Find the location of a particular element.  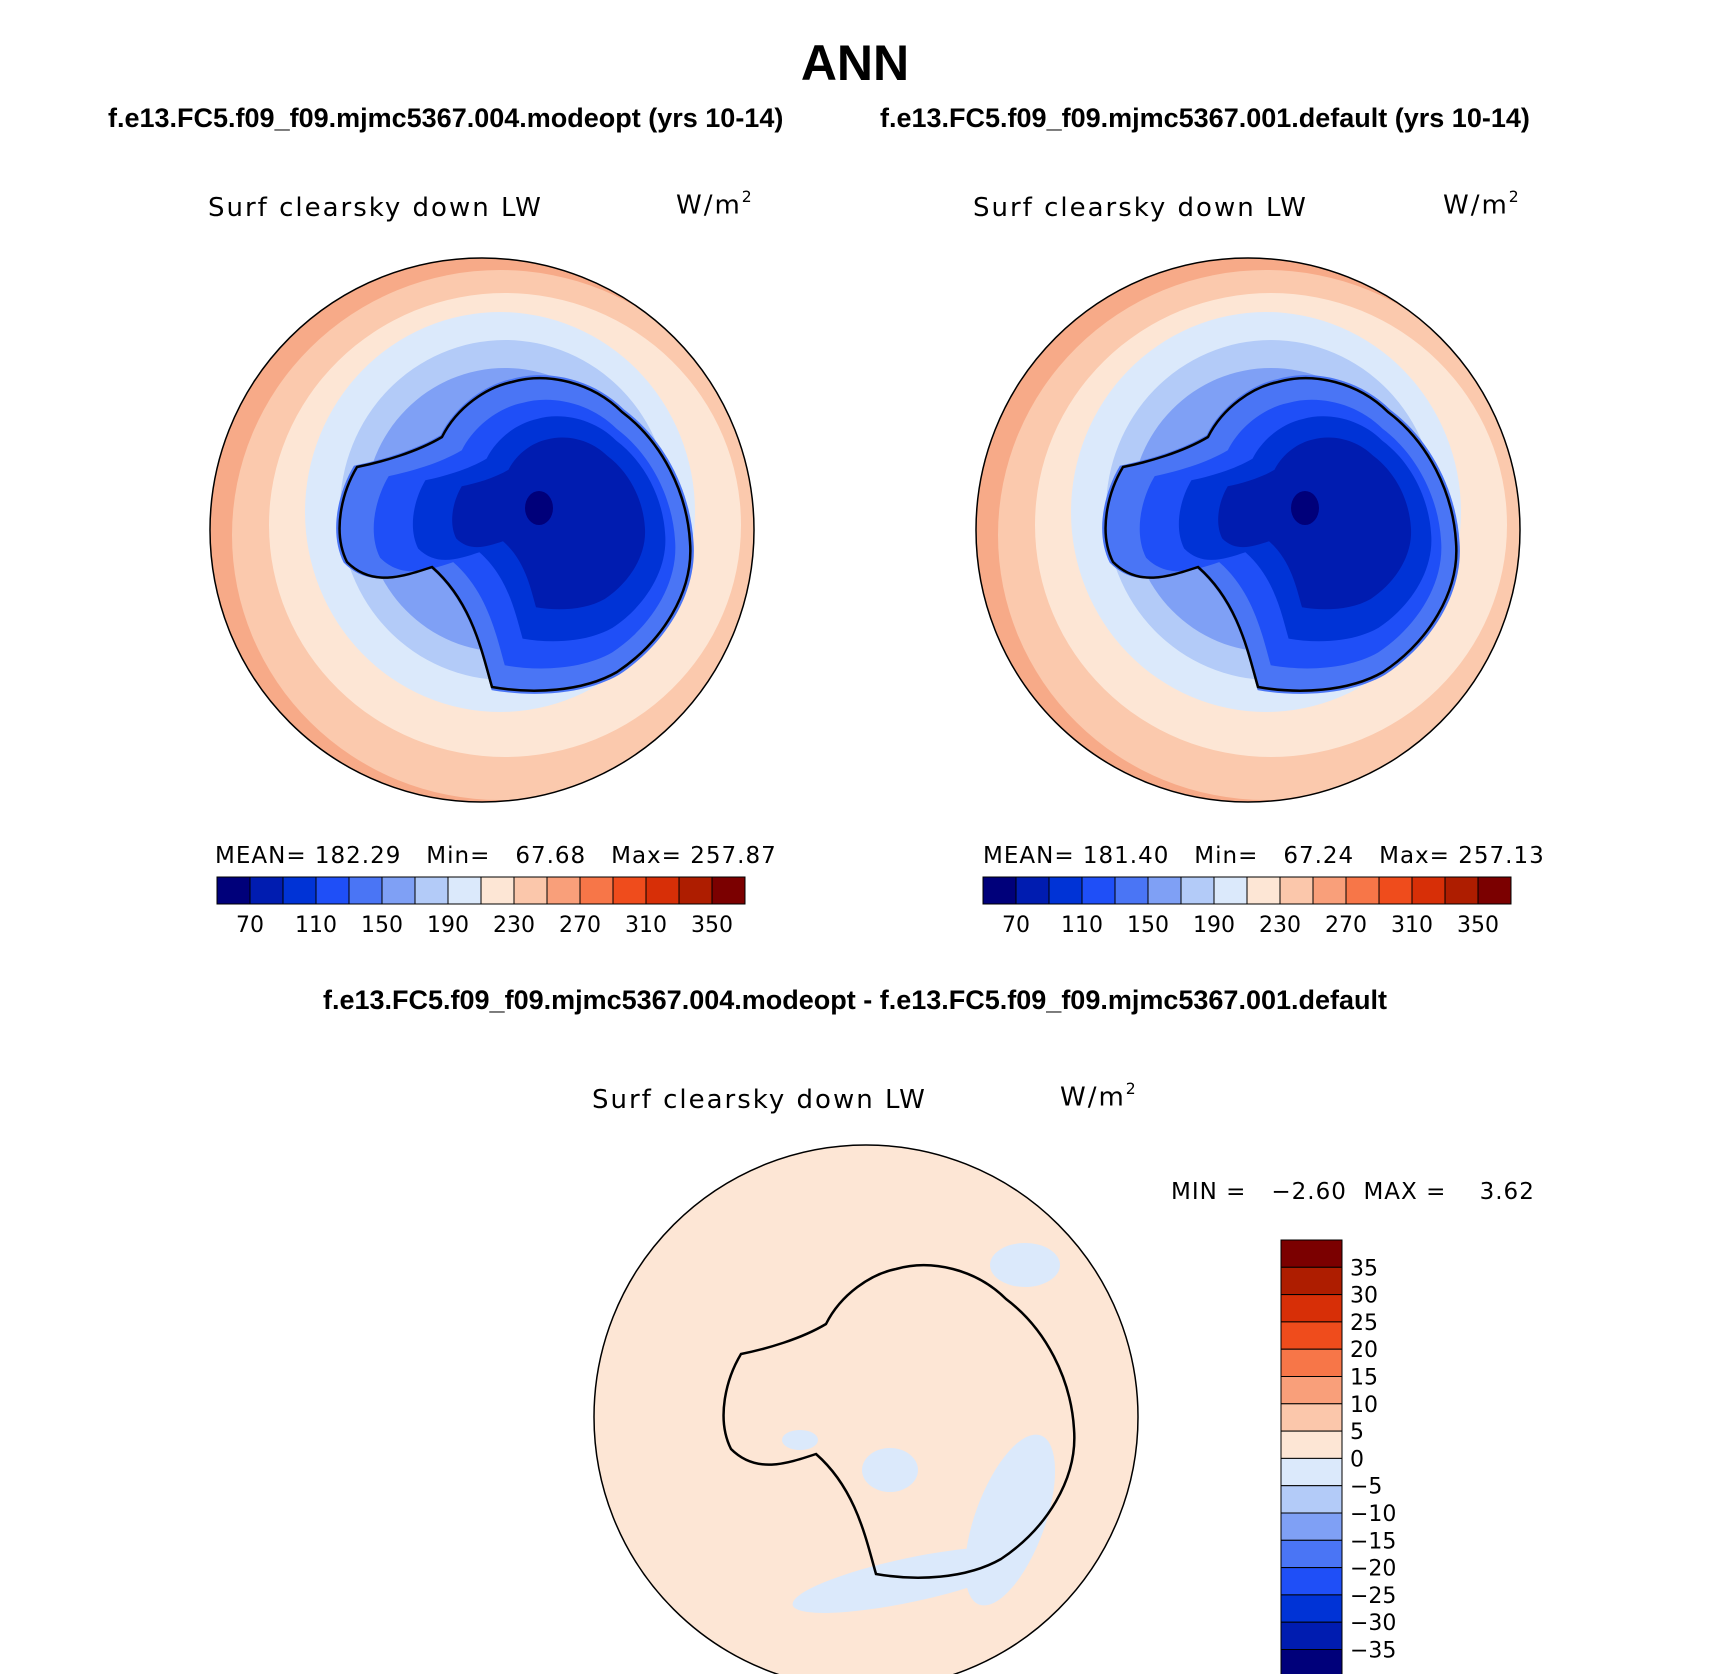

panel-right-variable: Surf clearsky down LW is located at coordinates (1140, 208).